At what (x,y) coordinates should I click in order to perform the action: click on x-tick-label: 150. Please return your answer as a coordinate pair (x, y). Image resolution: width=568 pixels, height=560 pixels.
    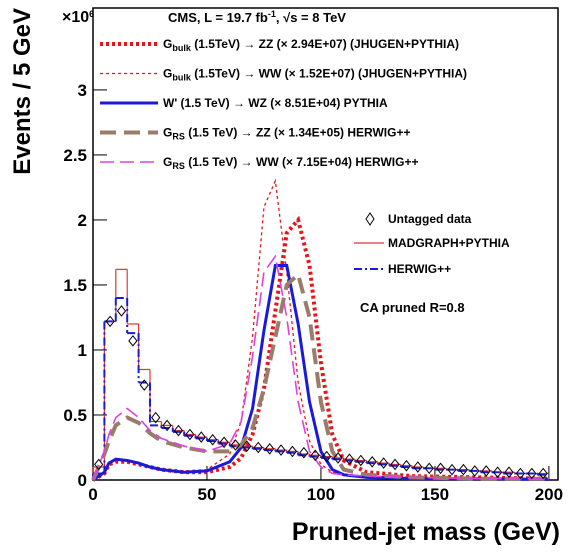
    Looking at the image, I should click on (435, 494).